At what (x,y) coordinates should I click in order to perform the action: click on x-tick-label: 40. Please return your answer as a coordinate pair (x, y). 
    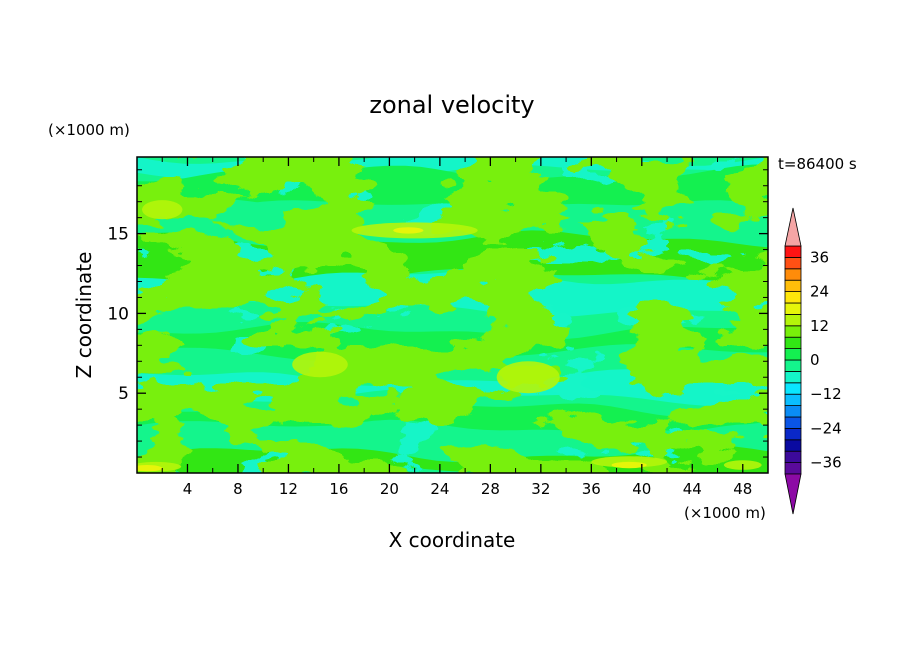
    Looking at the image, I should click on (641, 489).